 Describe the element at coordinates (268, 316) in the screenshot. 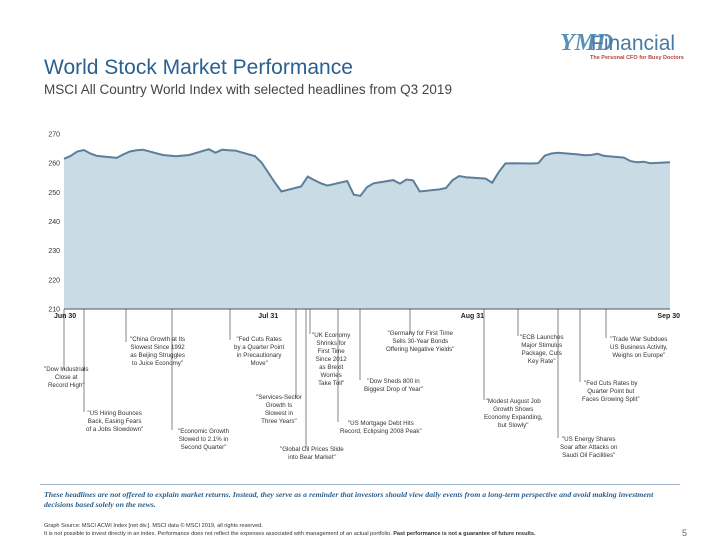

I see `x-tick-label: Jul 31` at that location.